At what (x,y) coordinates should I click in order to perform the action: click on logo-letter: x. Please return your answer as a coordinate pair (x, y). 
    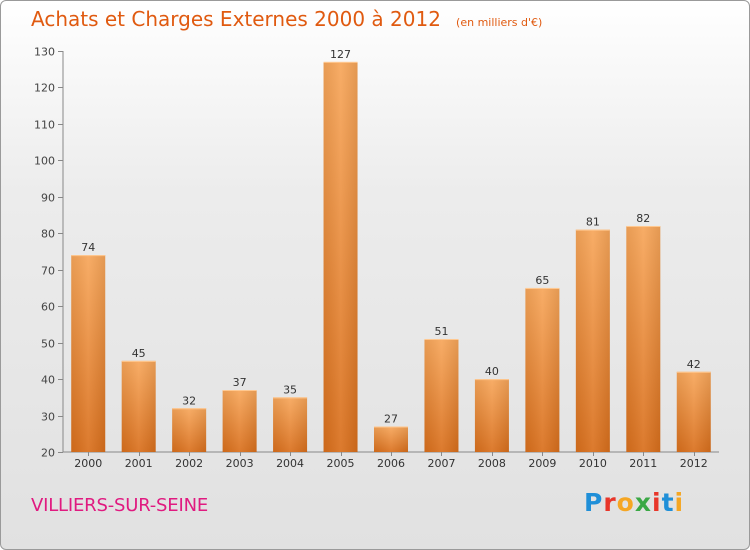
    Looking at the image, I should click on (643, 502).